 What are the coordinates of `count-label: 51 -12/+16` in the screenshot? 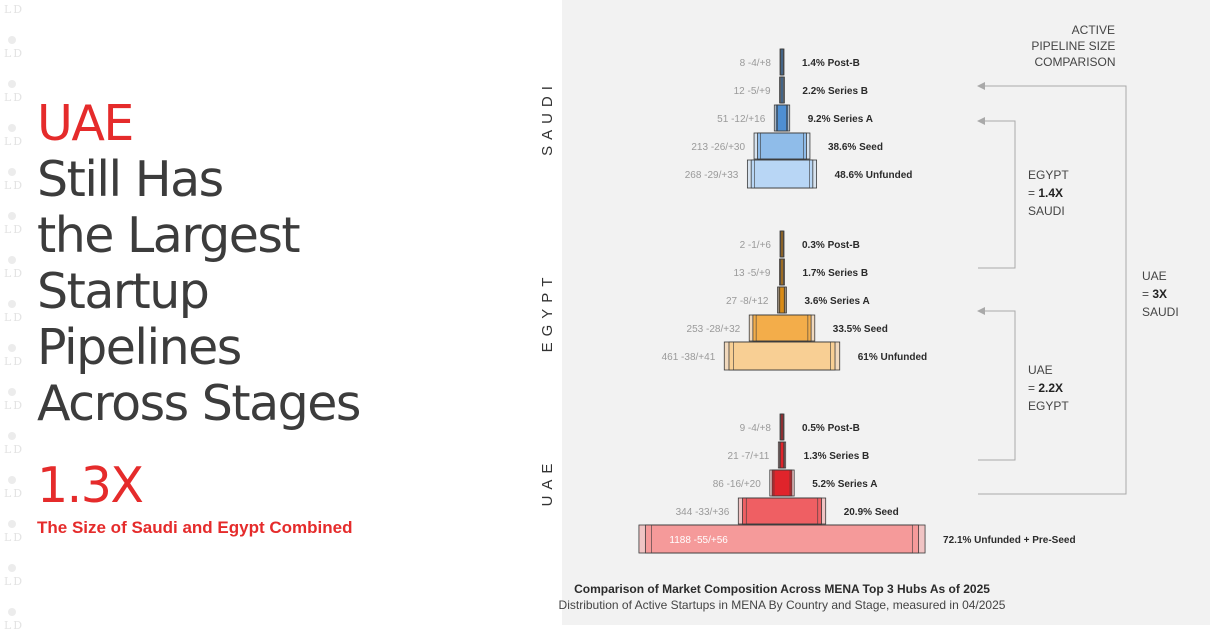 It's located at (741, 119).